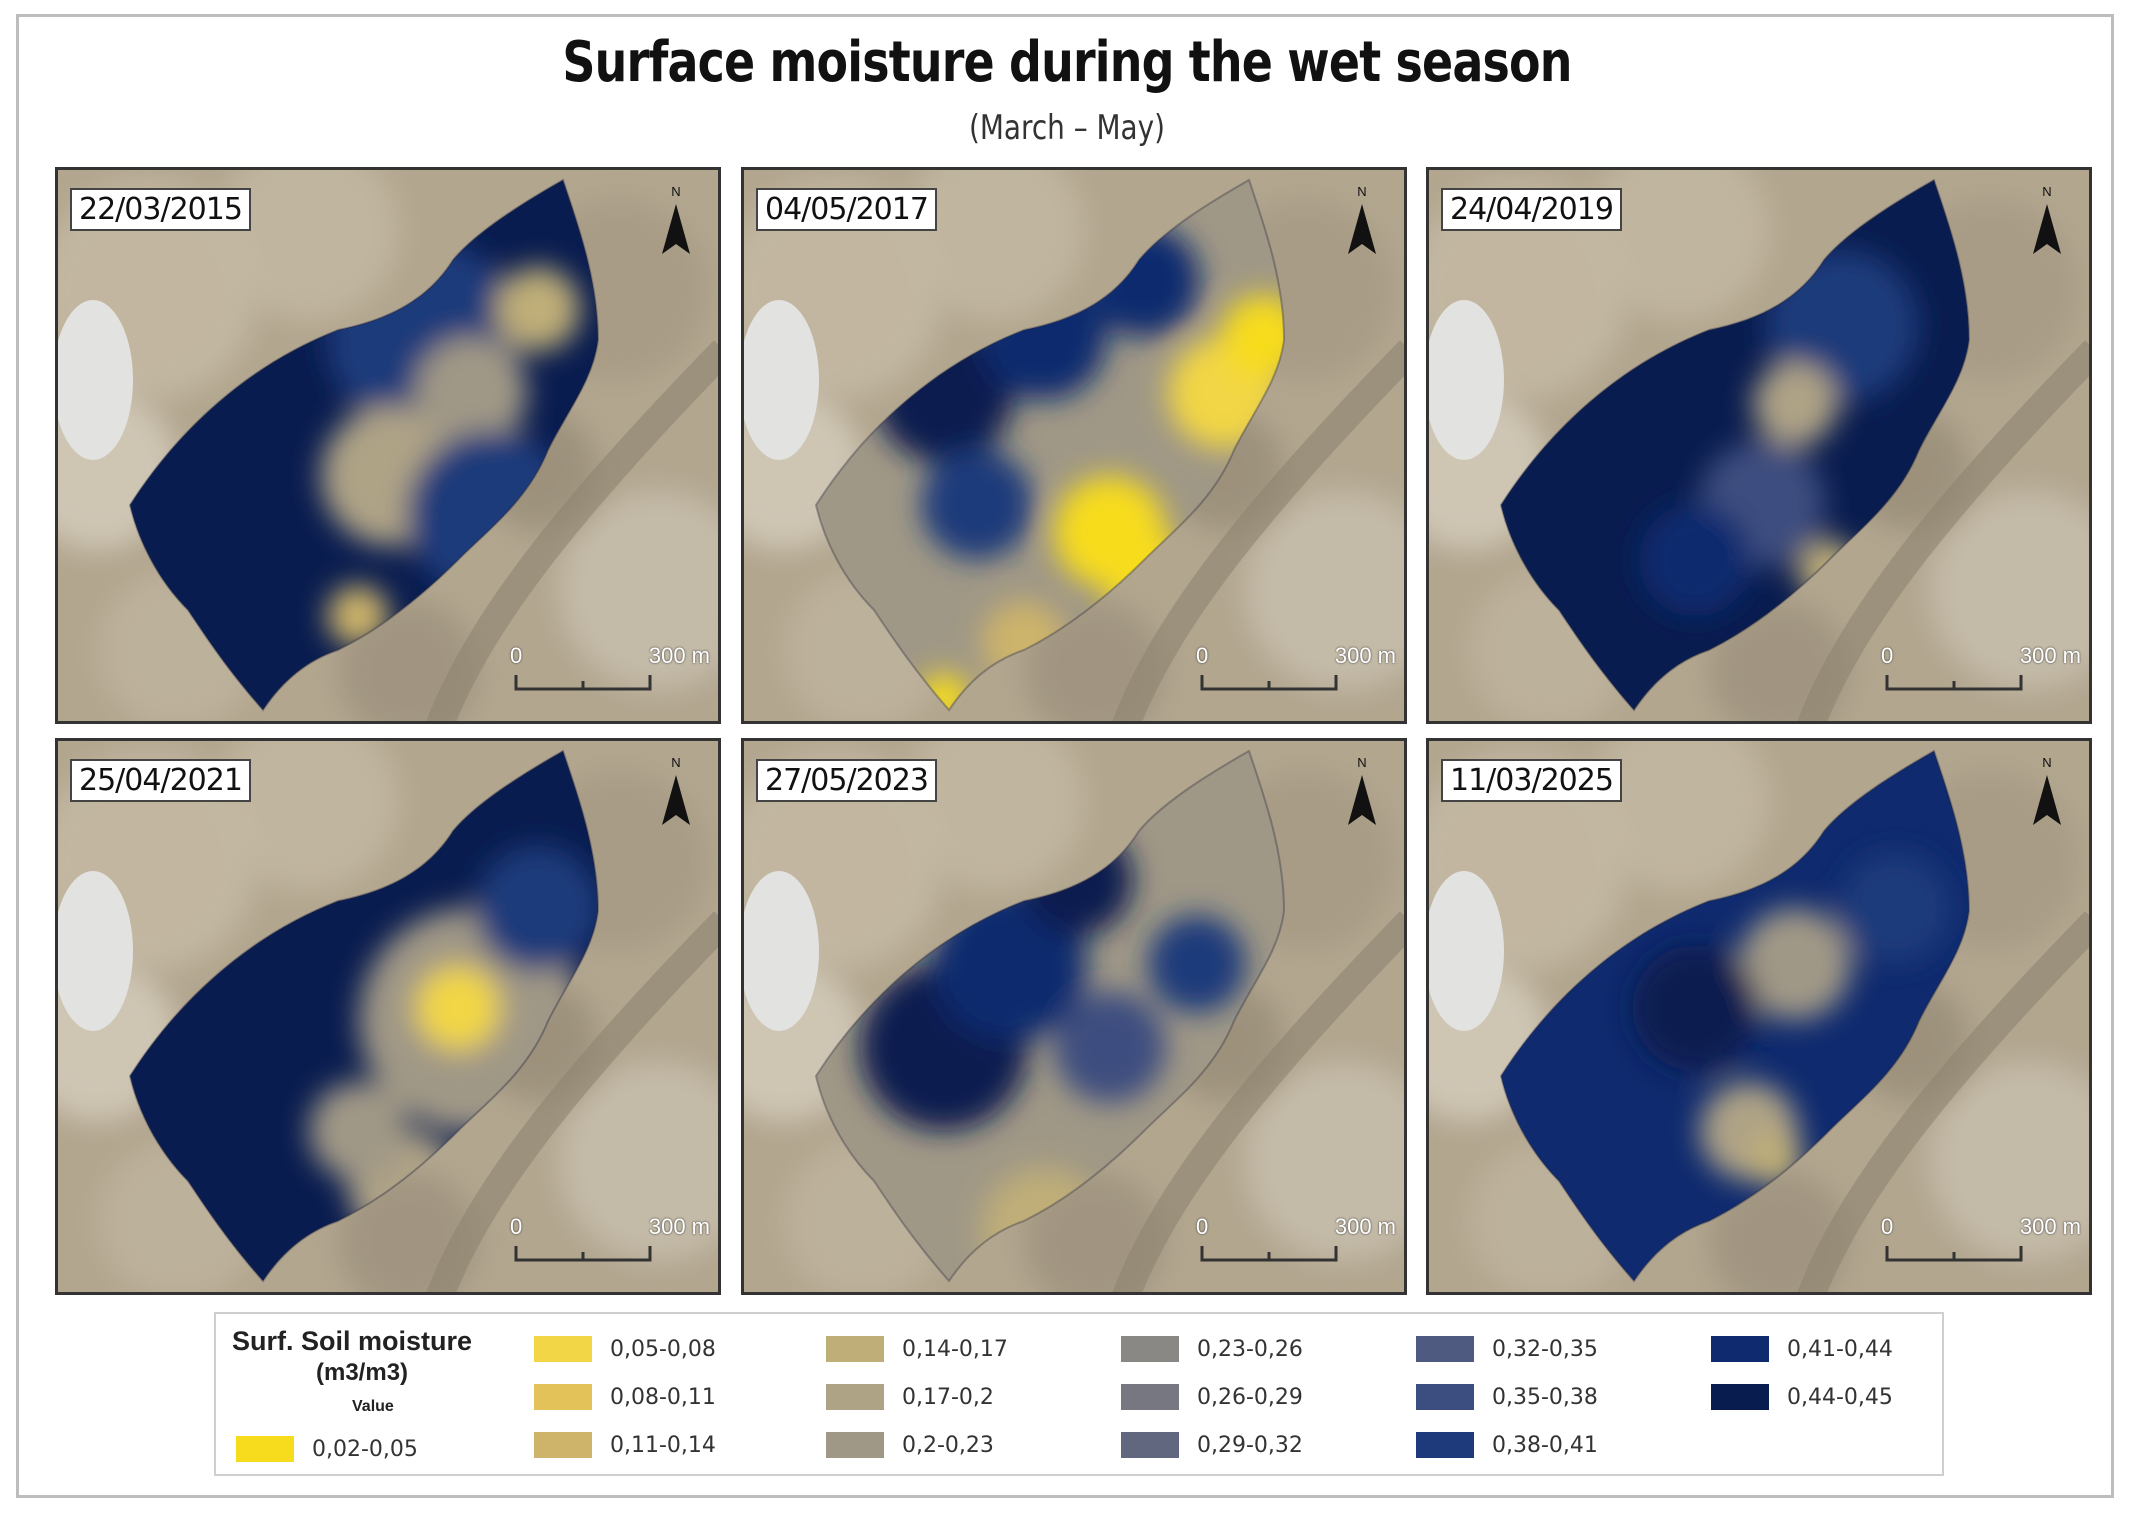 The image size is (2134, 1526). I want to click on legend-label: 0,23-0,26, so click(1250, 1349).